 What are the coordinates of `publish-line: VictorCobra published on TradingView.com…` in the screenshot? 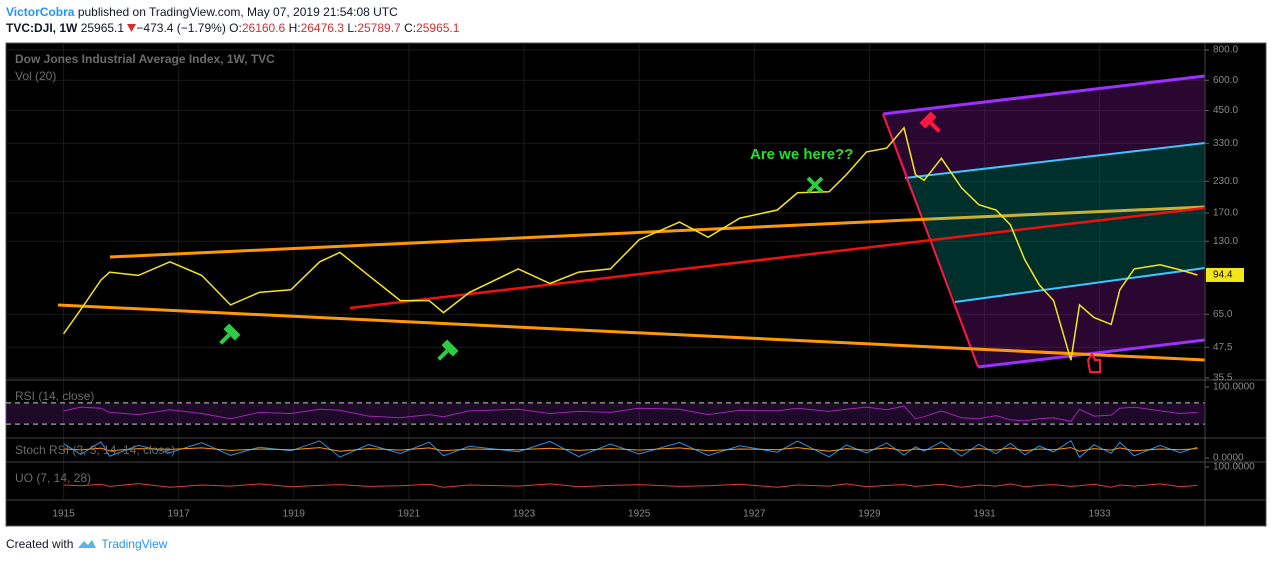 It's located at (232, 12).